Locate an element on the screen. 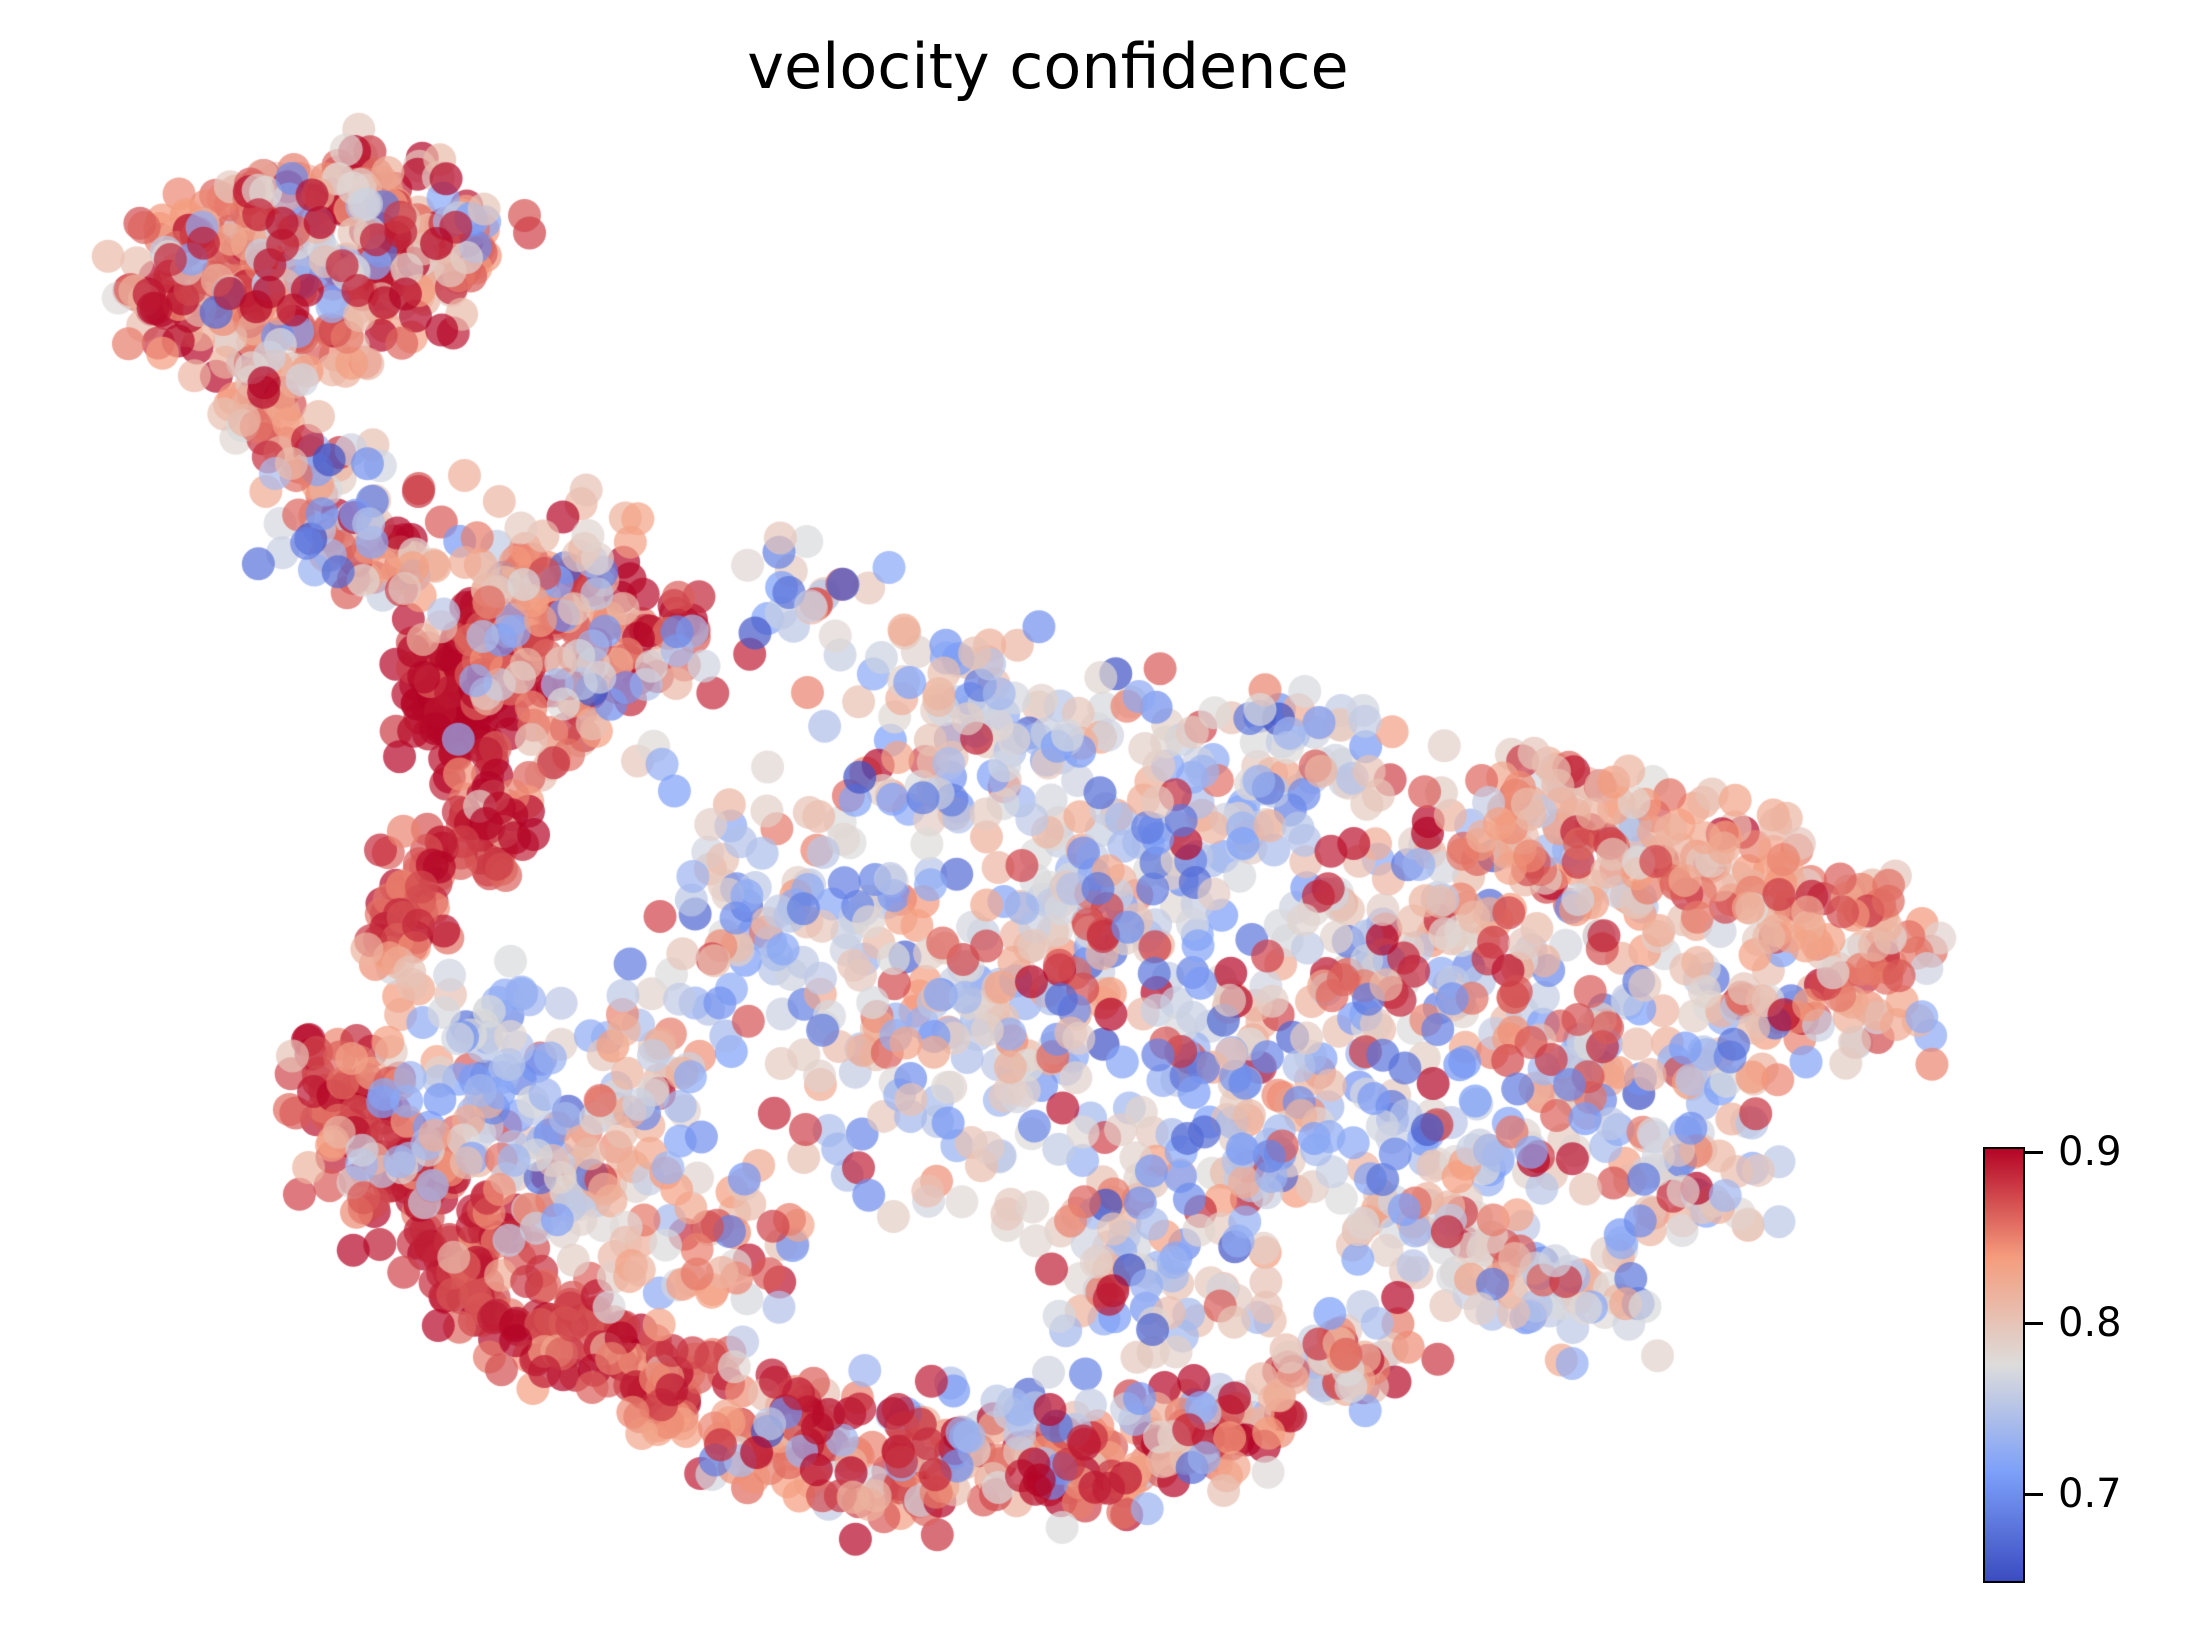 Image resolution: width=2191 pixels, height=1633 pixels. plot-title: velocity confidence is located at coordinates (1048, 66).